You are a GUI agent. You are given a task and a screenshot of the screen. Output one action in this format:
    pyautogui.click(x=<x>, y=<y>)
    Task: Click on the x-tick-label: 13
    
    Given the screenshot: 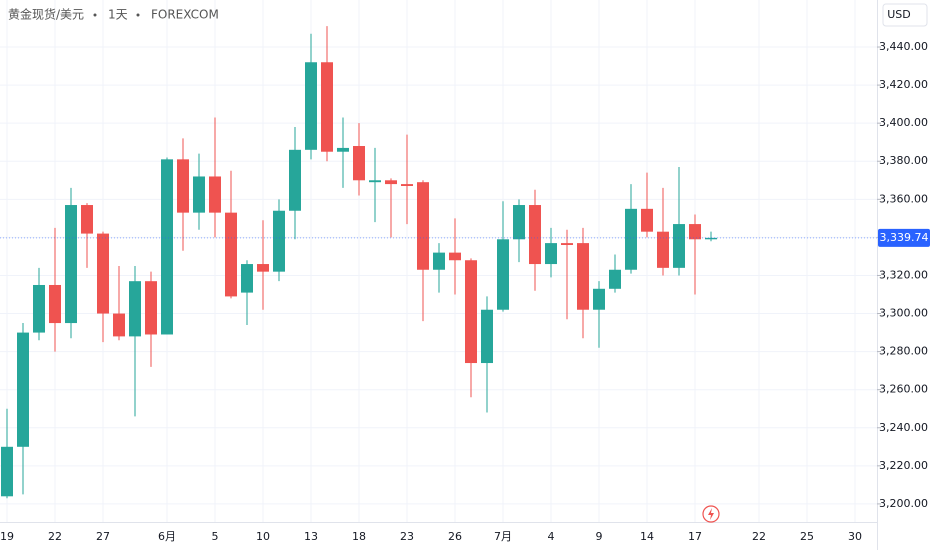 What is the action you would take?
    pyautogui.click(x=311, y=536)
    